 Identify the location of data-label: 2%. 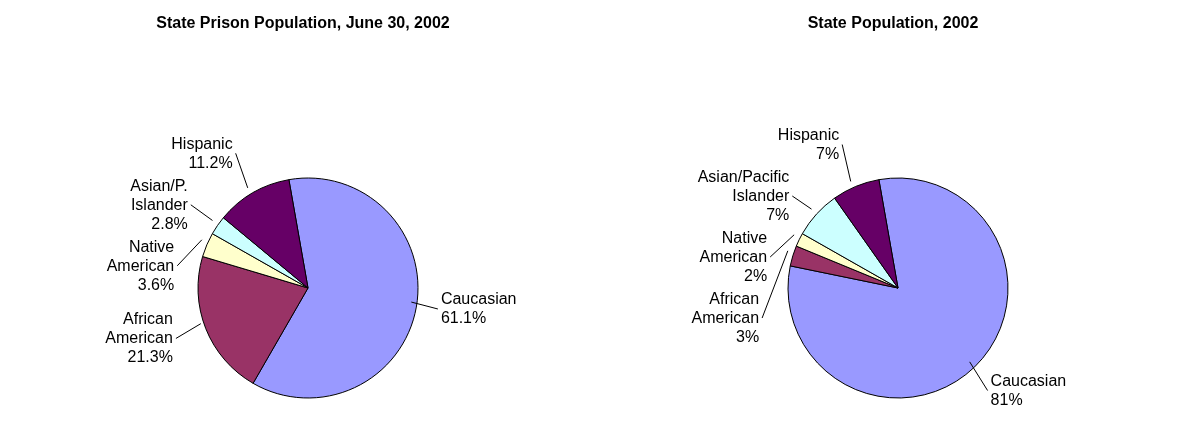
(756, 276).